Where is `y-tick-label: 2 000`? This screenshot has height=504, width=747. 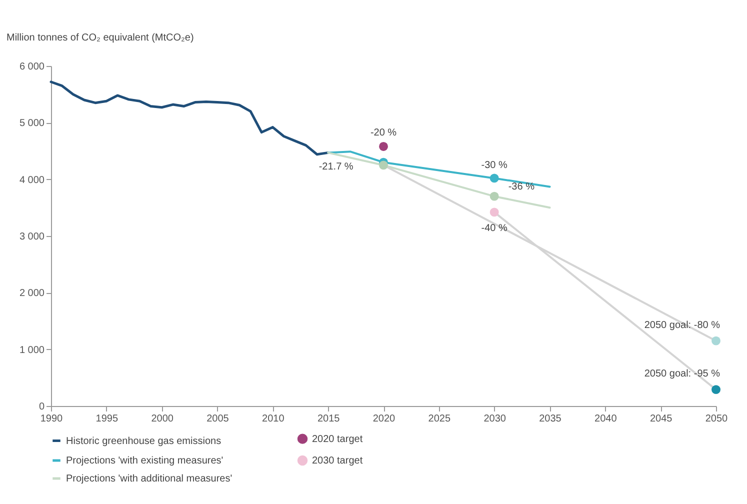 y-tick-label: 2 000 is located at coordinates (32, 294).